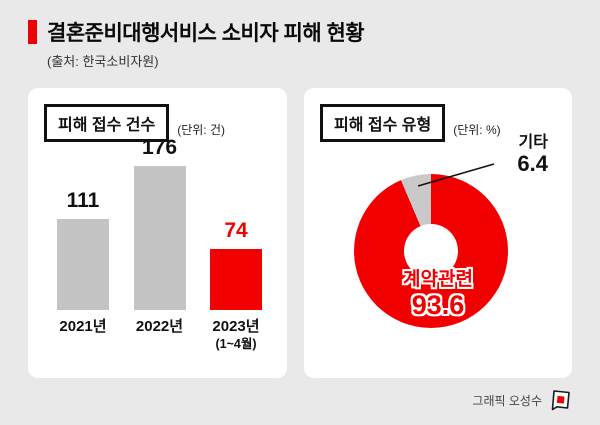 This screenshot has height=425, width=600. I want to click on bar-chart-panel-head: 피해 접수 건수 (단위: 건), so click(134, 123).